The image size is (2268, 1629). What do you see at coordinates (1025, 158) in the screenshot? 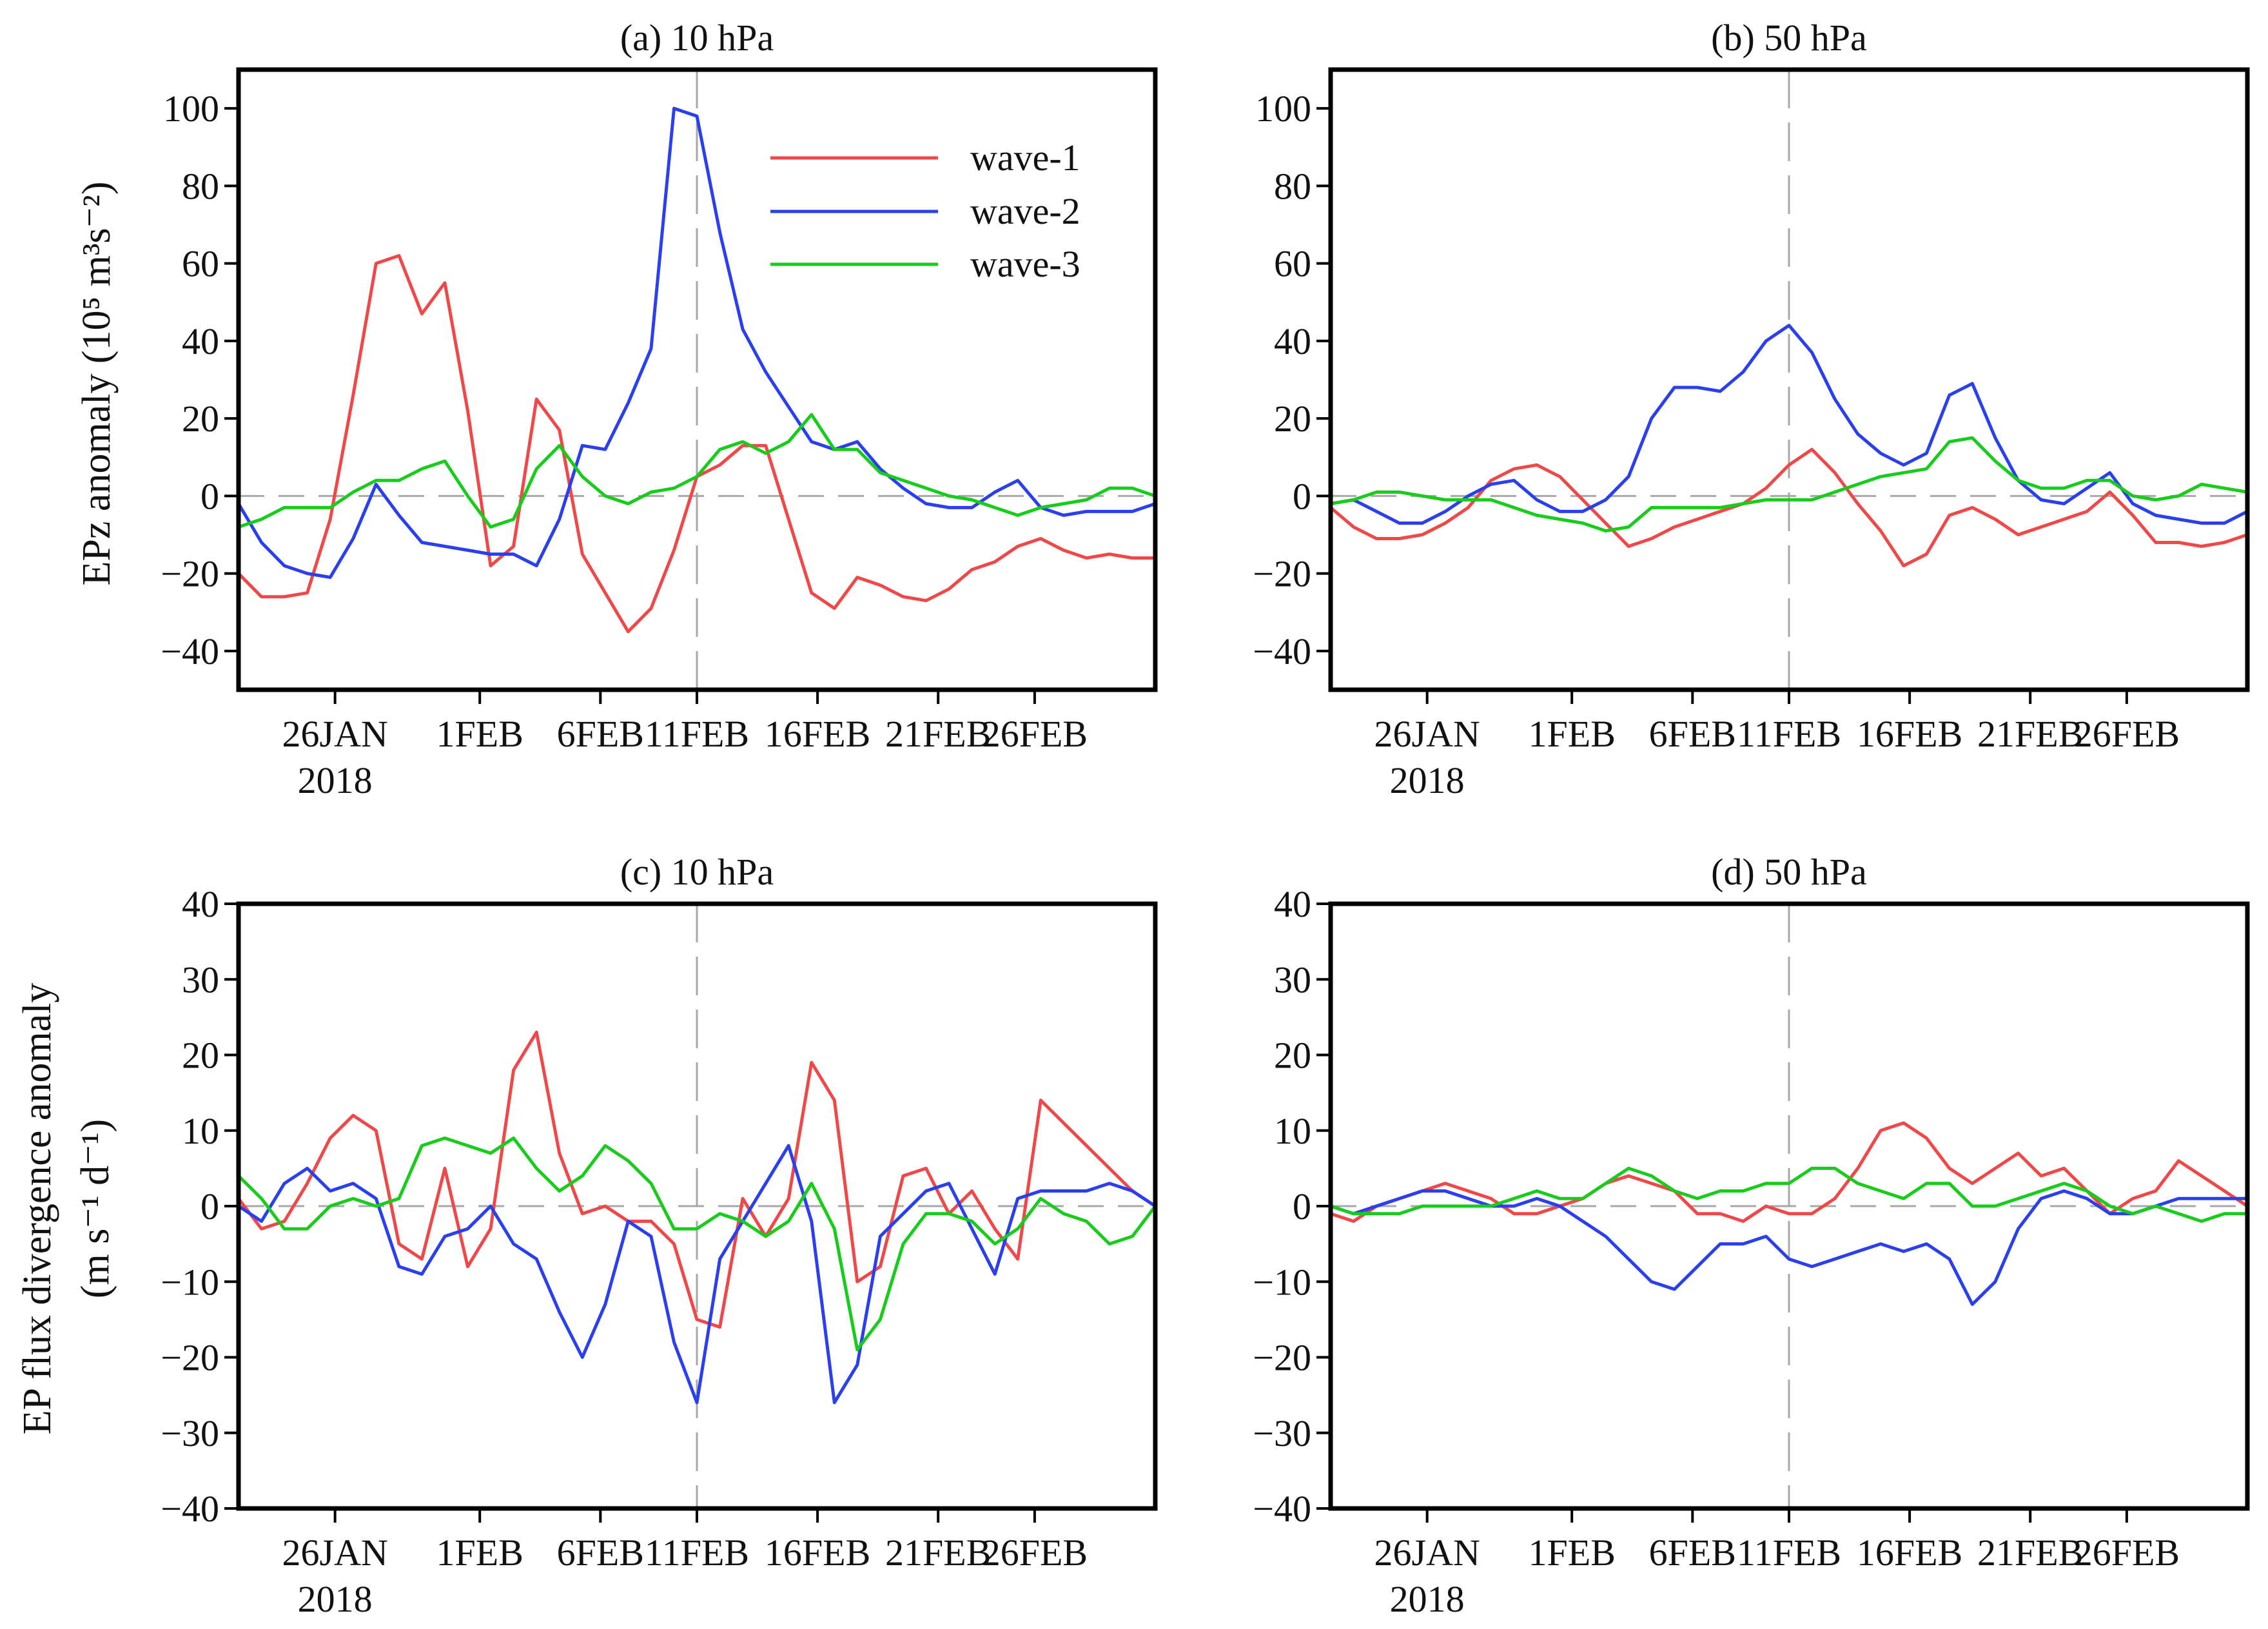
I see `legend-label-wave-1: wave-1` at bounding box center [1025, 158].